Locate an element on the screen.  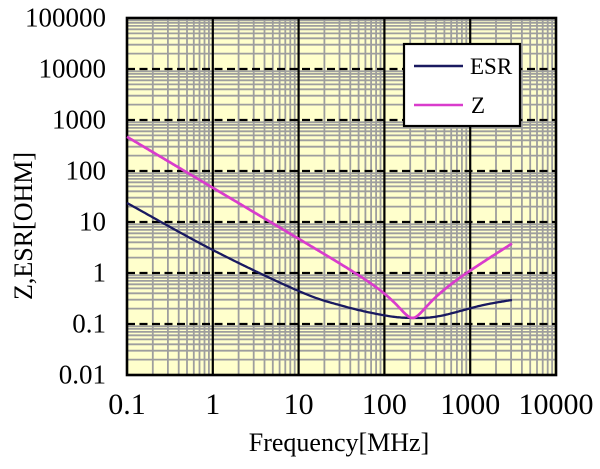
svg-text: Z is located at coordinates (478, 105).